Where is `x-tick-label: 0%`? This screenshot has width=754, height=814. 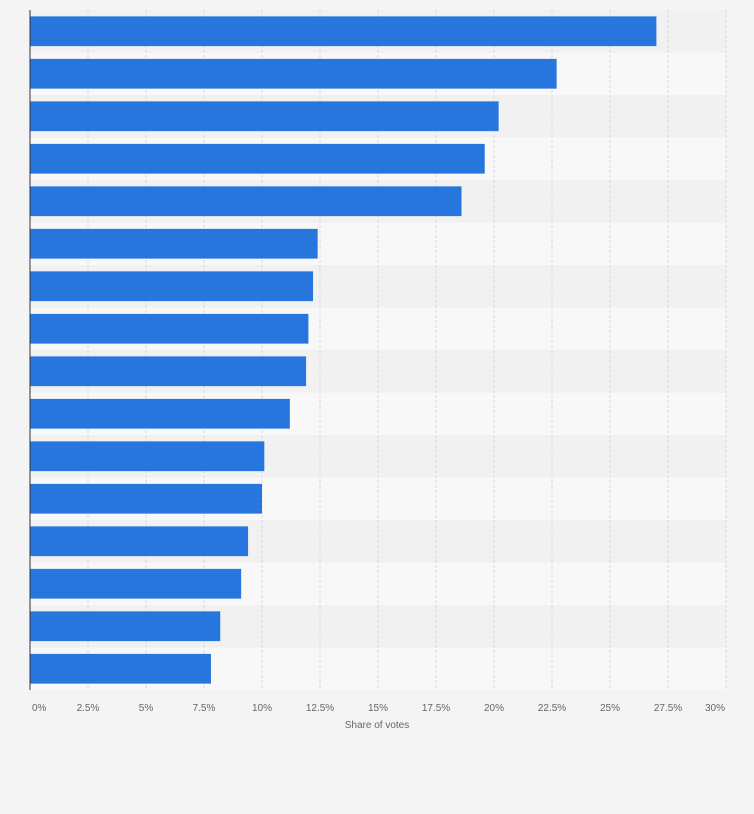
x-tick-label: 0% is located at coordinates (39, 708).